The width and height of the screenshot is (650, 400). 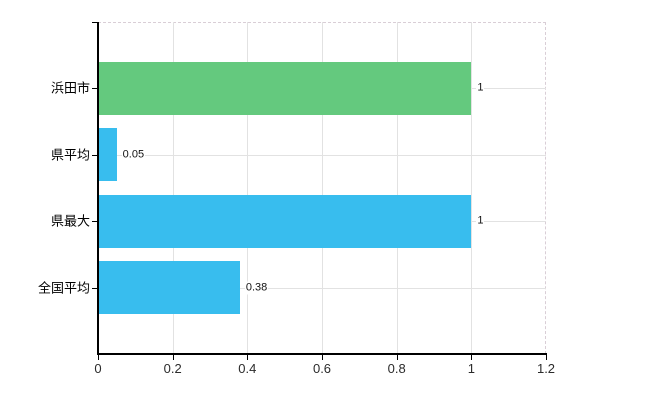 I want to click on bar-value-label: 0.05, so click(x=133, y=155).